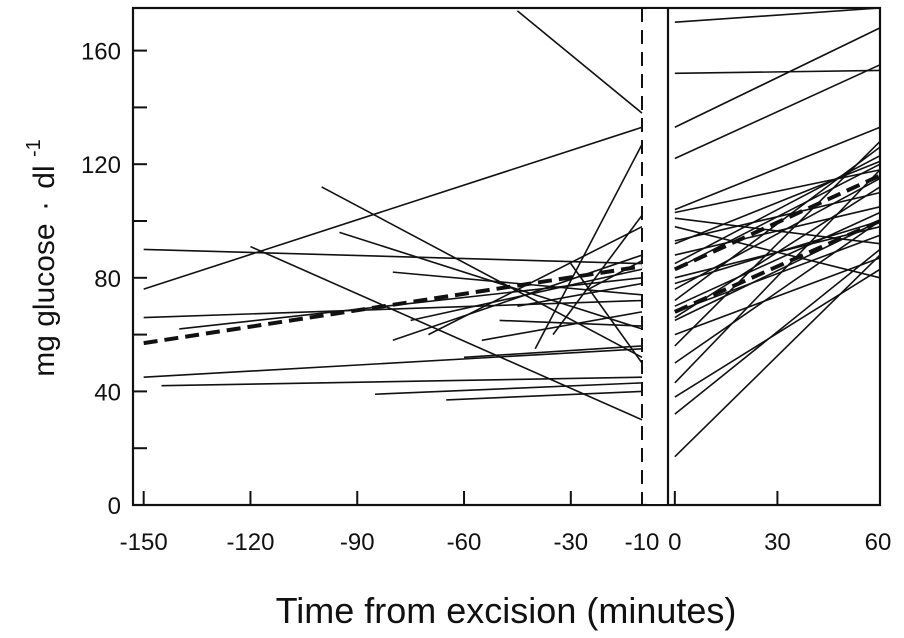 The height and width of the screenshot is (638, 904). Describe the element at coordinates (250, 542) in the screenshot. I see `x-tick-label: -120` at that location.